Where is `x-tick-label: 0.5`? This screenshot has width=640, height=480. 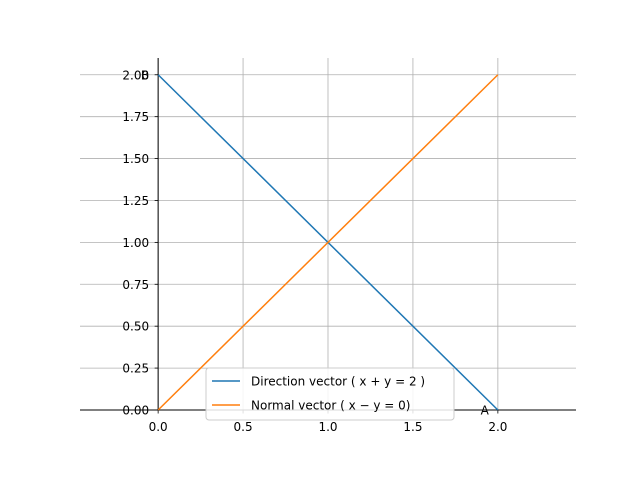
x-tick-label: 0.5 is located at coordinates (243, 427).